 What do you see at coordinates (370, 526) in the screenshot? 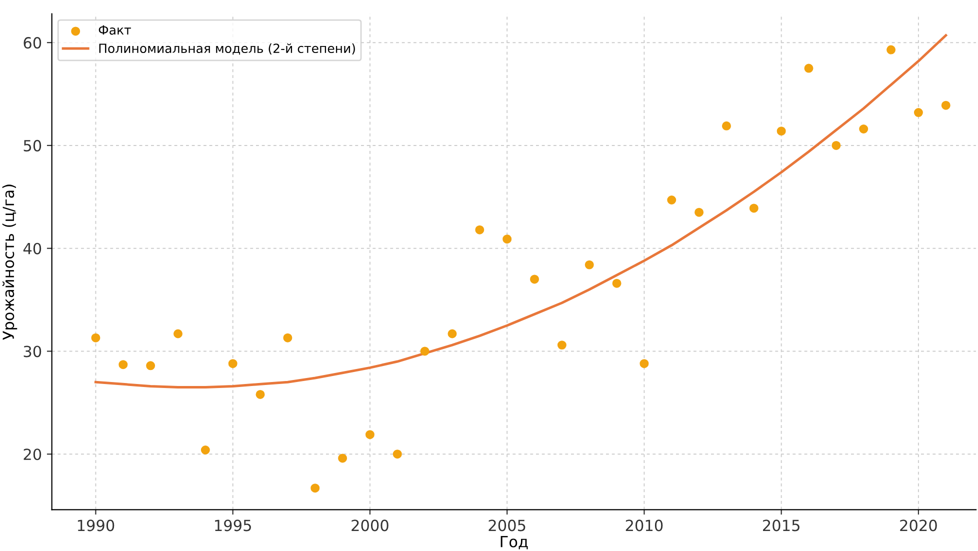
I see `x-tick-label: 2000` at bounding box center [370, 526].